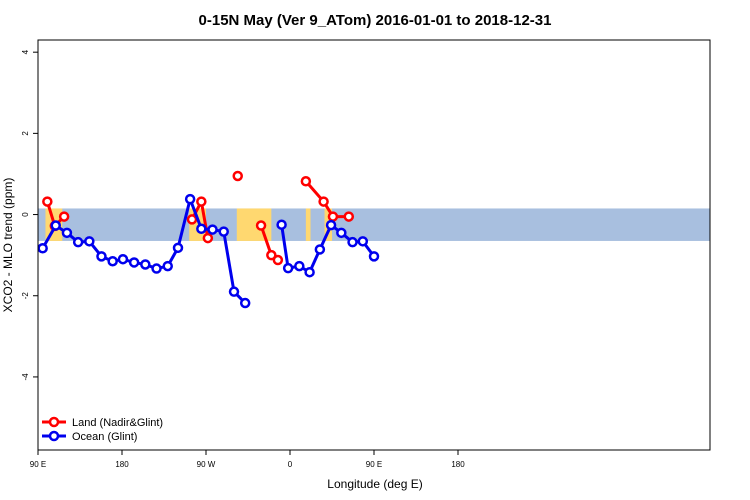 Image resolution: width=750 pixels, height=500 pixels. I want to click on y-axis-label: XCO2 - MLO trend (ppm), so click(8, 245).